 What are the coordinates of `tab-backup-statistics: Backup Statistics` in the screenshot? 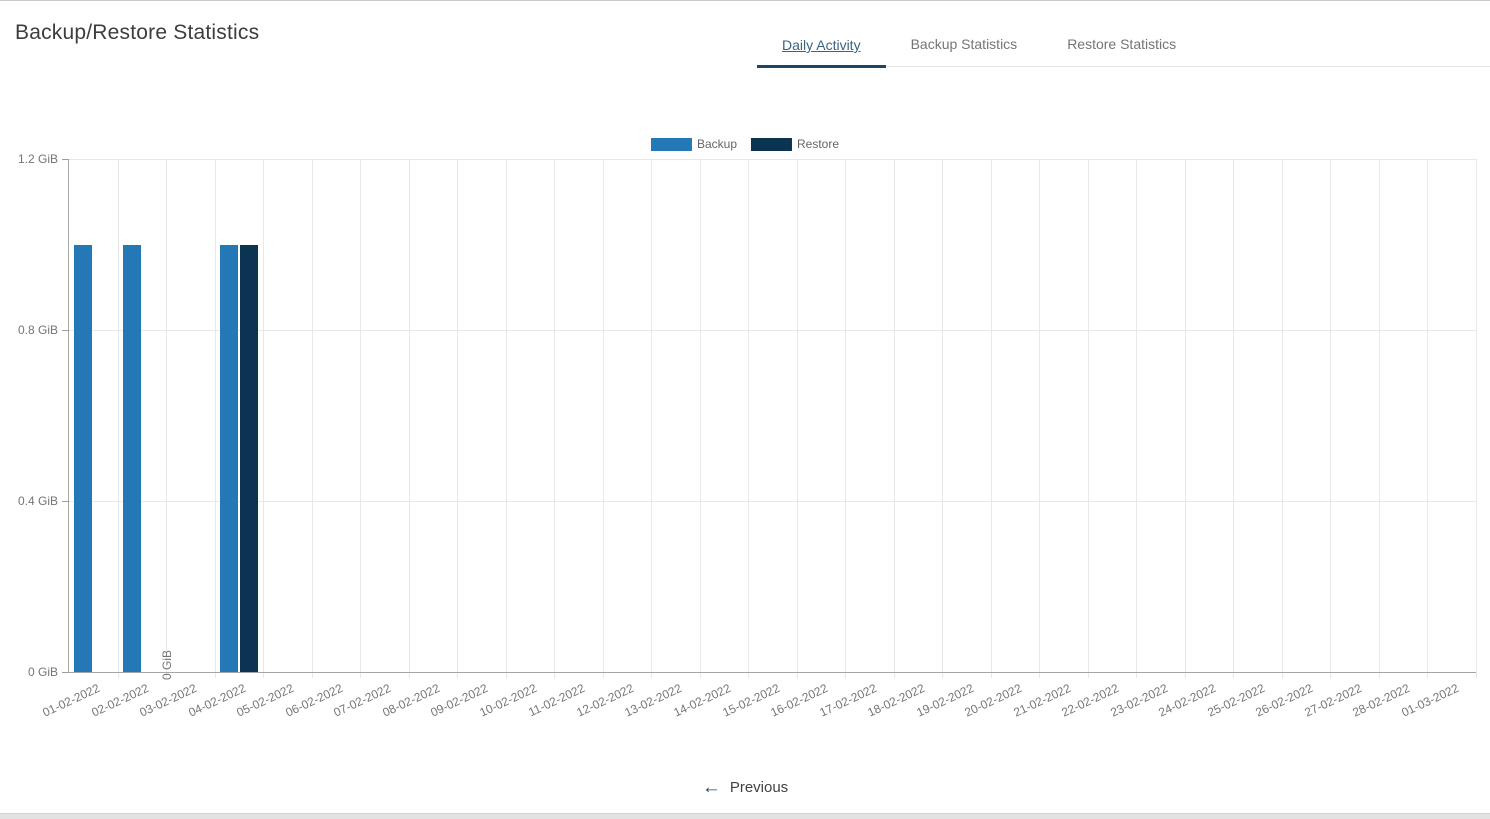 It's located at (964, 33).